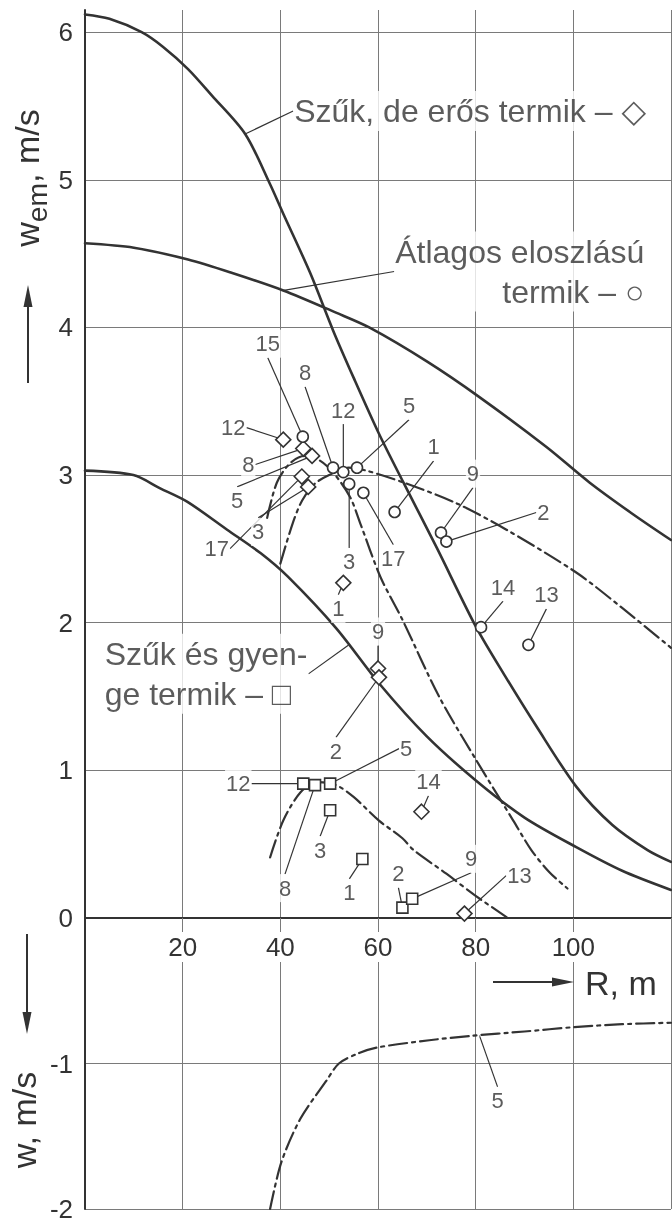  I want to click on y-tick-label: 1, so click(65, 770).